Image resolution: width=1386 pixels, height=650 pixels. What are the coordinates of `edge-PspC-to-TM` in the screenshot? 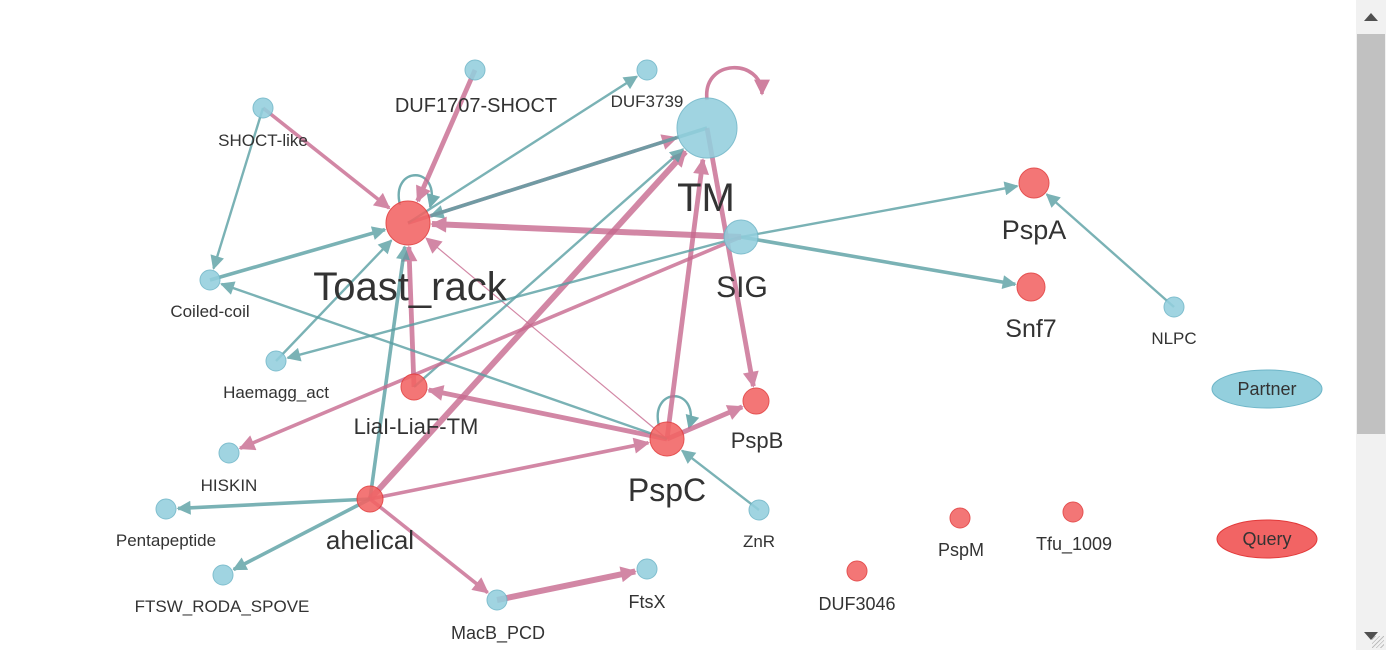 It's located at (687, 299).